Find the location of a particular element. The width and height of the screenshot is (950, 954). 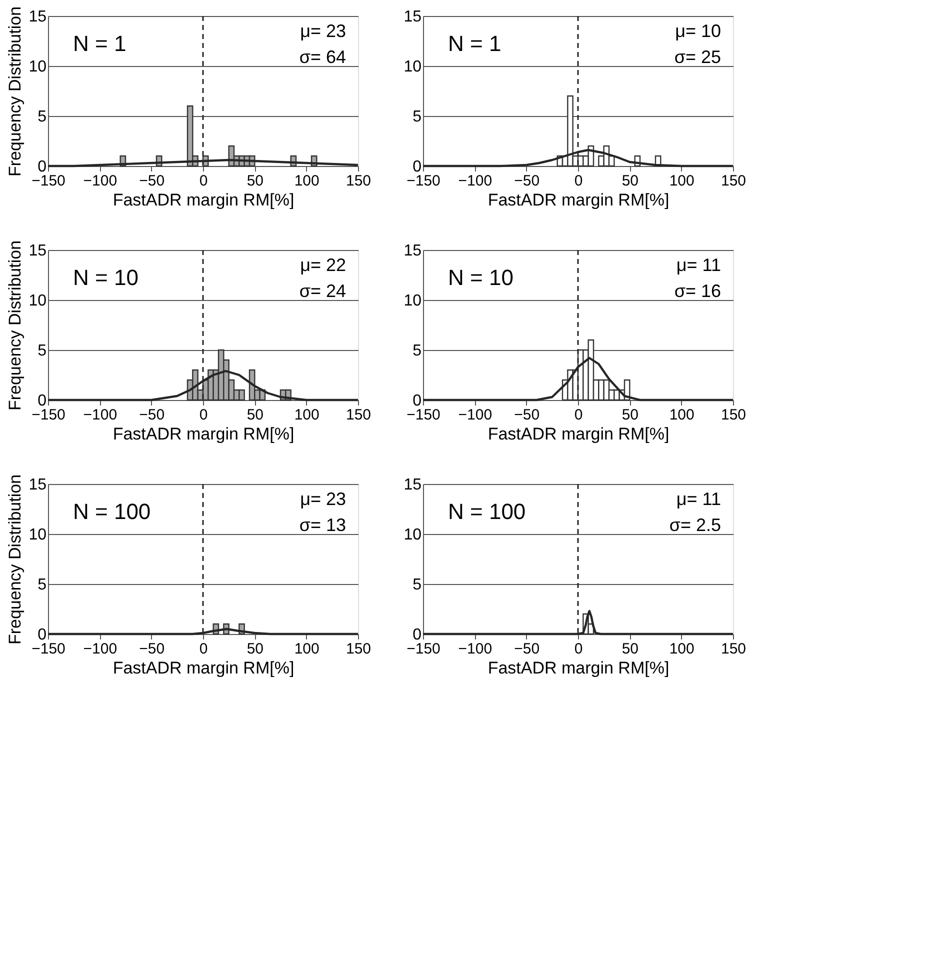

annotation: μ= 22 is located at coordinates (323, 265).